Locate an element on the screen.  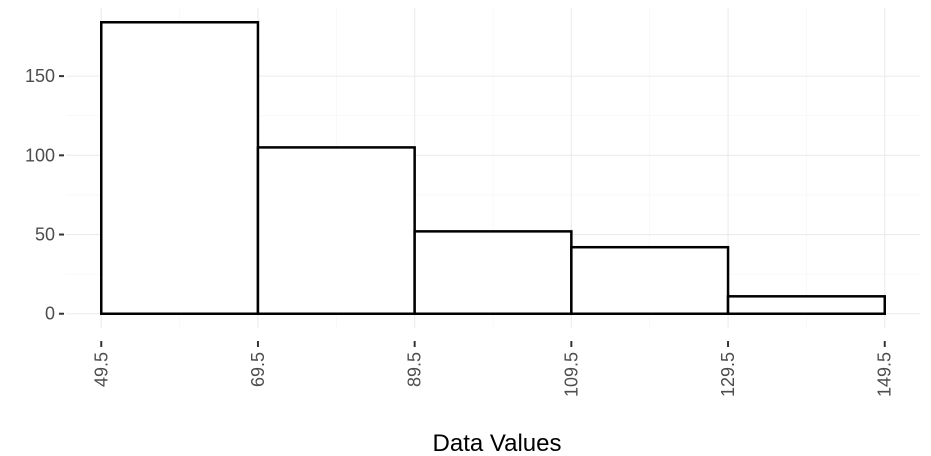
x-tick-label: 69.5 is located at coordinates (258, 369).